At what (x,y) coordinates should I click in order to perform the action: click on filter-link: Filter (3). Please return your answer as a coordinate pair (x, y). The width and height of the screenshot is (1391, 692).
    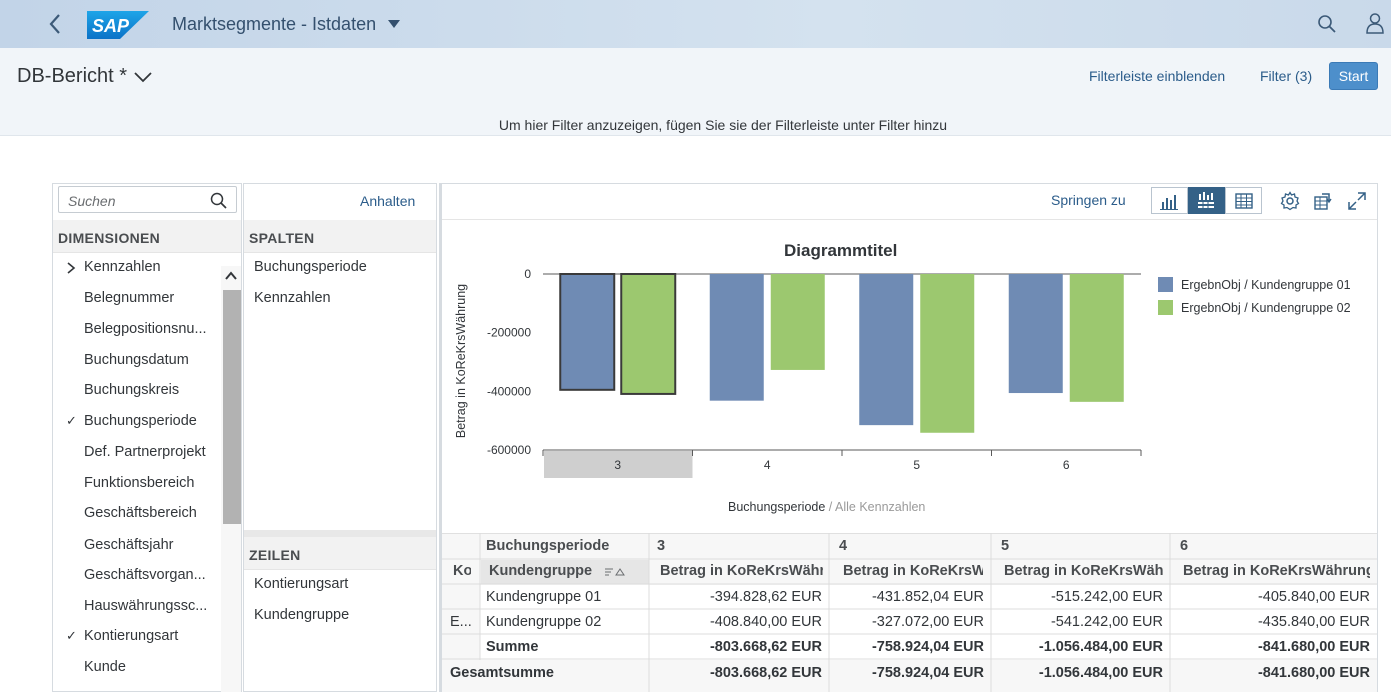
    Looking at the image, I should click on (1286, 76).